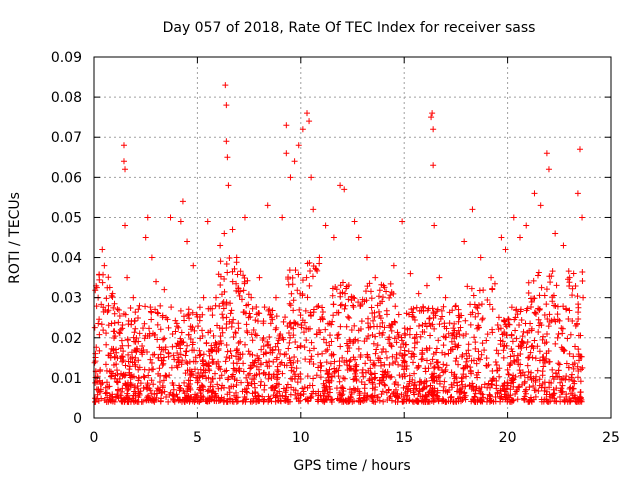 The image size is (640, 480). I want to click on y-tick-label: 0.08, so click(66, 98).